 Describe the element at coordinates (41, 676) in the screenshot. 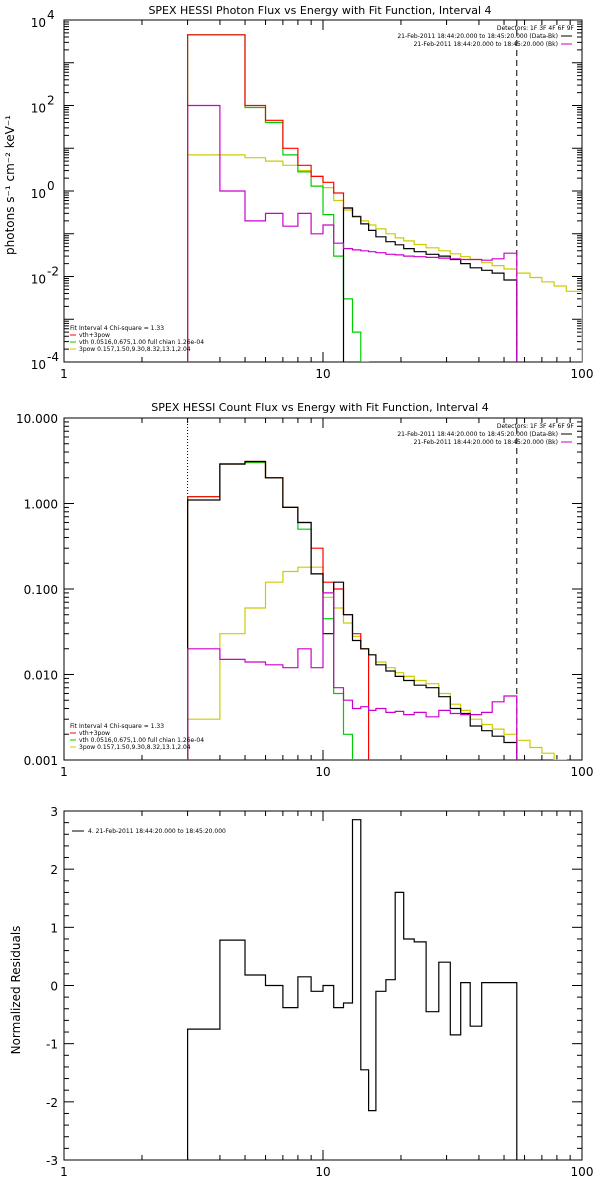

I see `y-tick-label: 0.010` at that location.